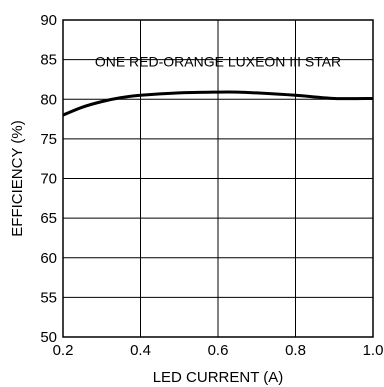 The image size is (384, 387). I want to click on series-layer, so click(218, 103).